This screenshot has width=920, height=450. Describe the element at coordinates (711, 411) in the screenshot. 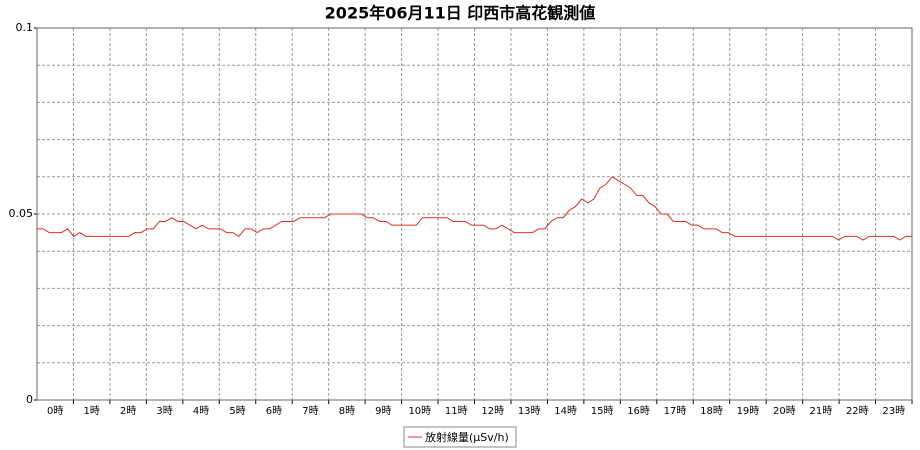

I see `x-tick-label: 18時` at that location.